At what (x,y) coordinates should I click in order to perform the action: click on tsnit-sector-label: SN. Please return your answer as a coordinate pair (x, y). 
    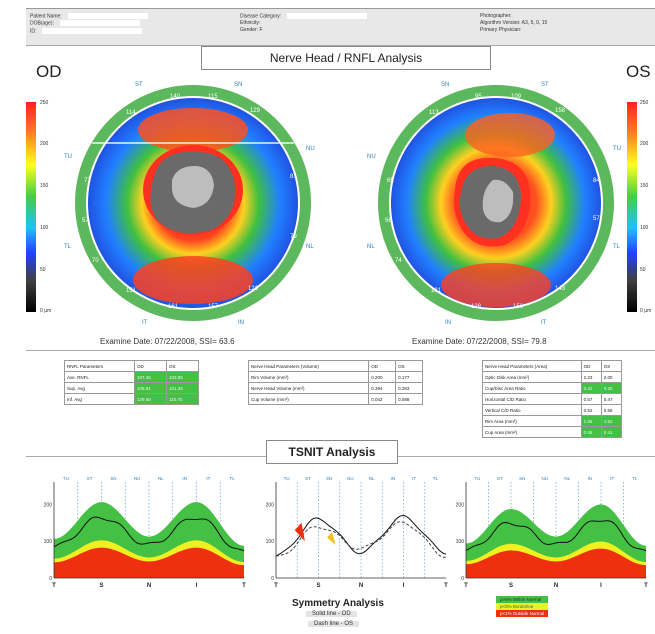
    Looking at the image, I should click on (522, 478).